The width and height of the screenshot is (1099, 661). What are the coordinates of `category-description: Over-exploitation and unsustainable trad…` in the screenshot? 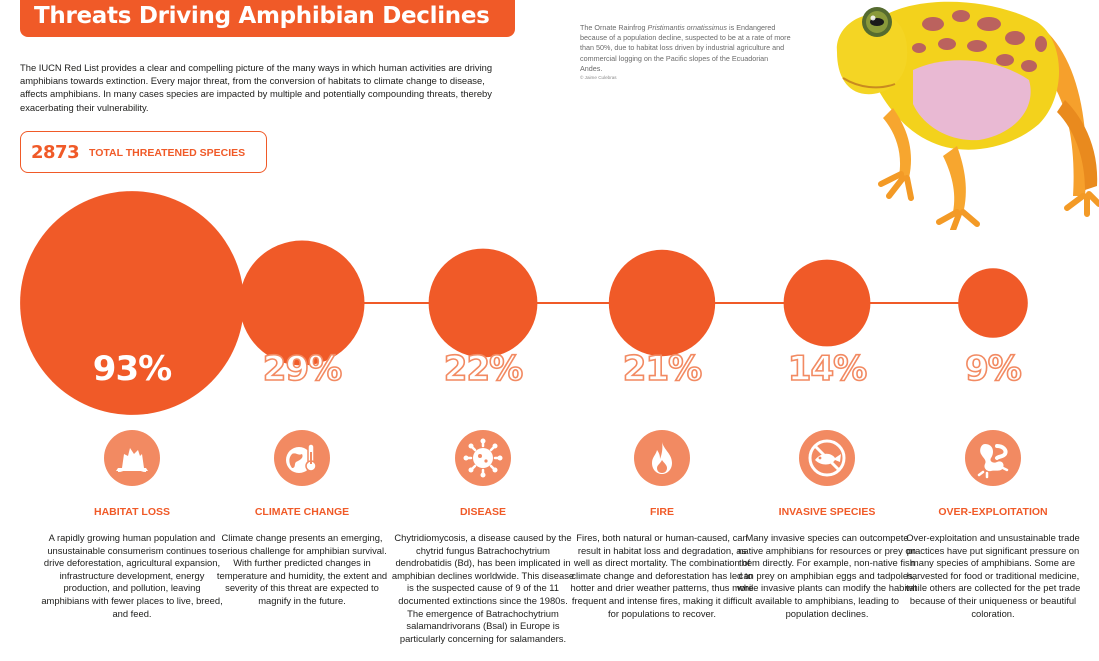 It's located at (993, 575).